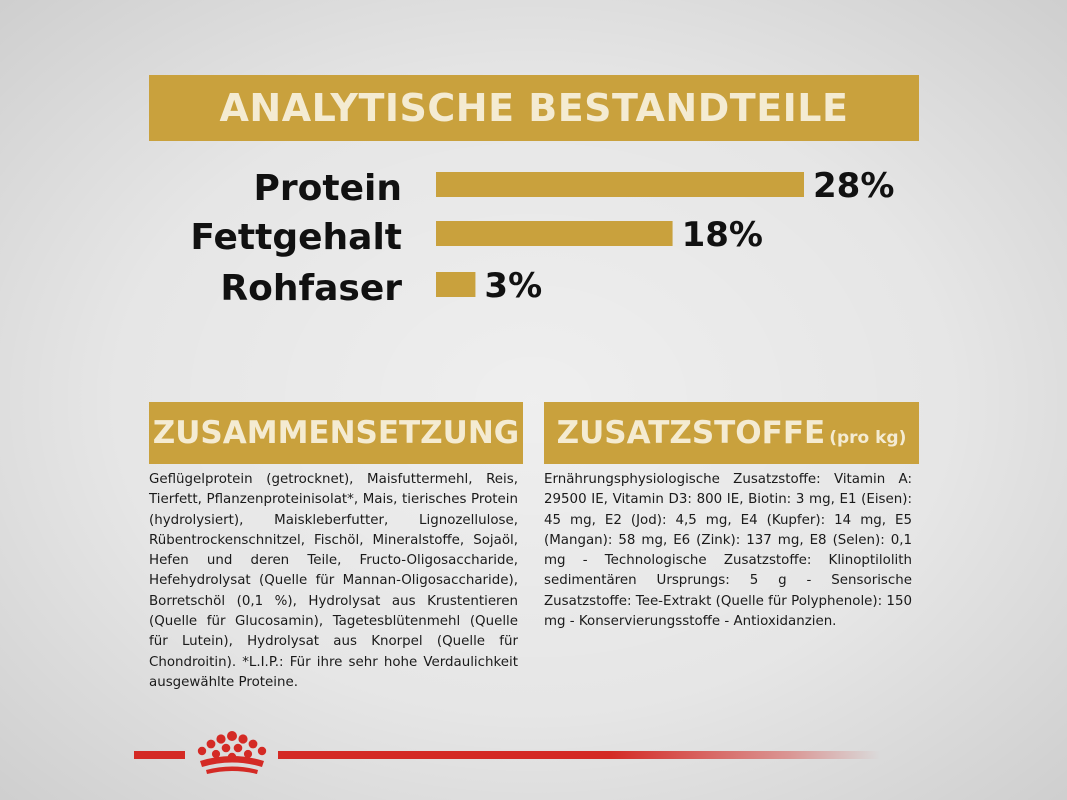 Image resolution: width=1067 pixels, height=800 pixels. I want to click on analysis-title: ANALYTISCHE BESTANDTEILE, so click(534, 108).